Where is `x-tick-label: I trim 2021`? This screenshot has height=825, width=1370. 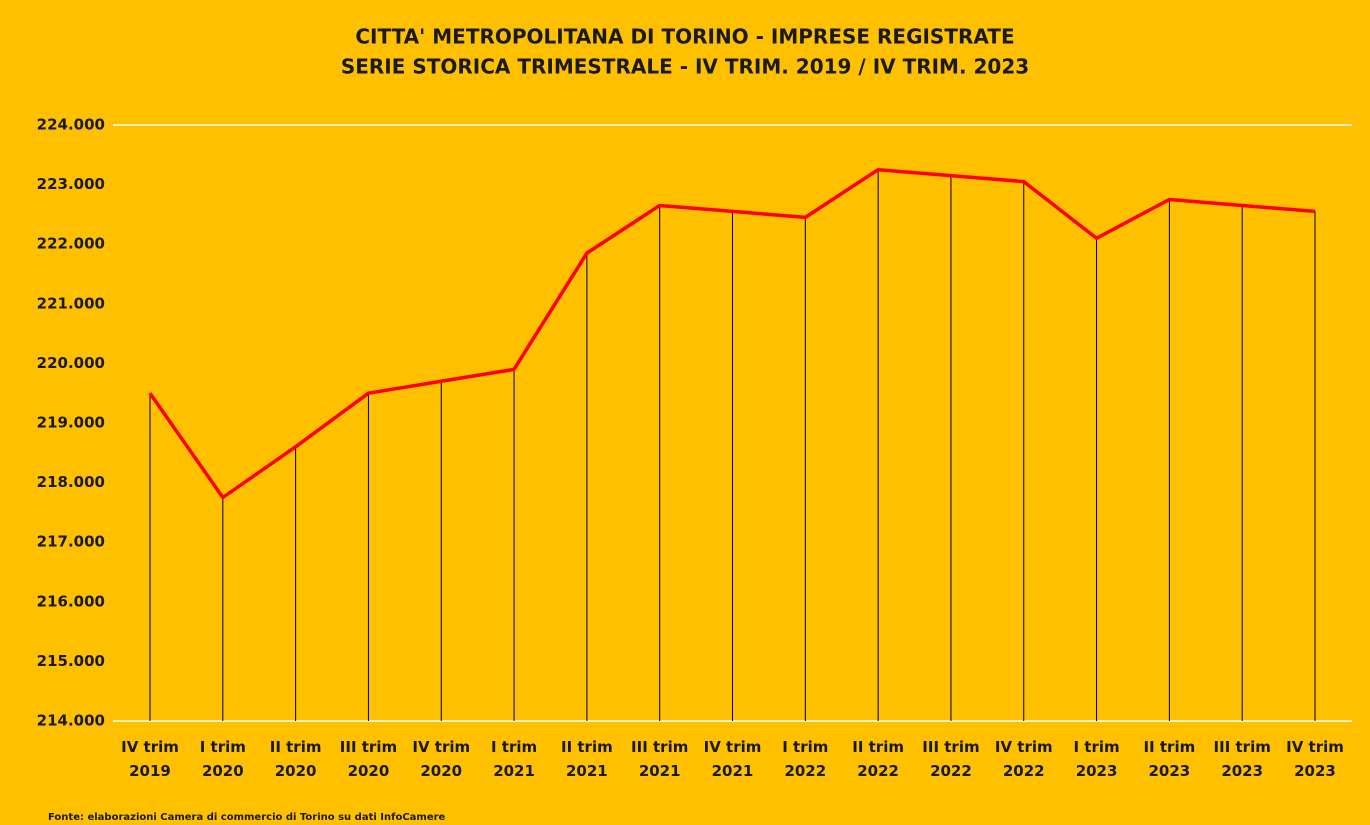
x-tick-label: I trim 2021 is located at coordinates (514, 759).